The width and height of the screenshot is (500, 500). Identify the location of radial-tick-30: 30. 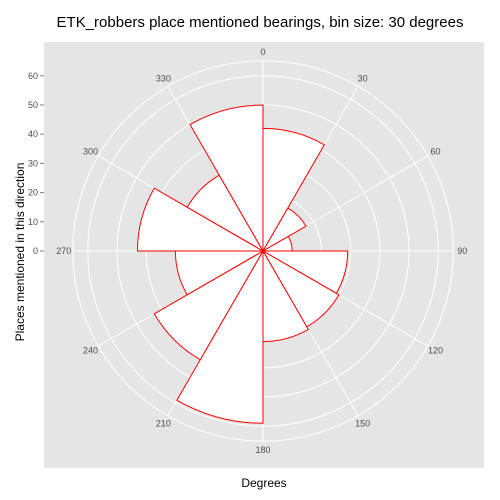
(33, 163).